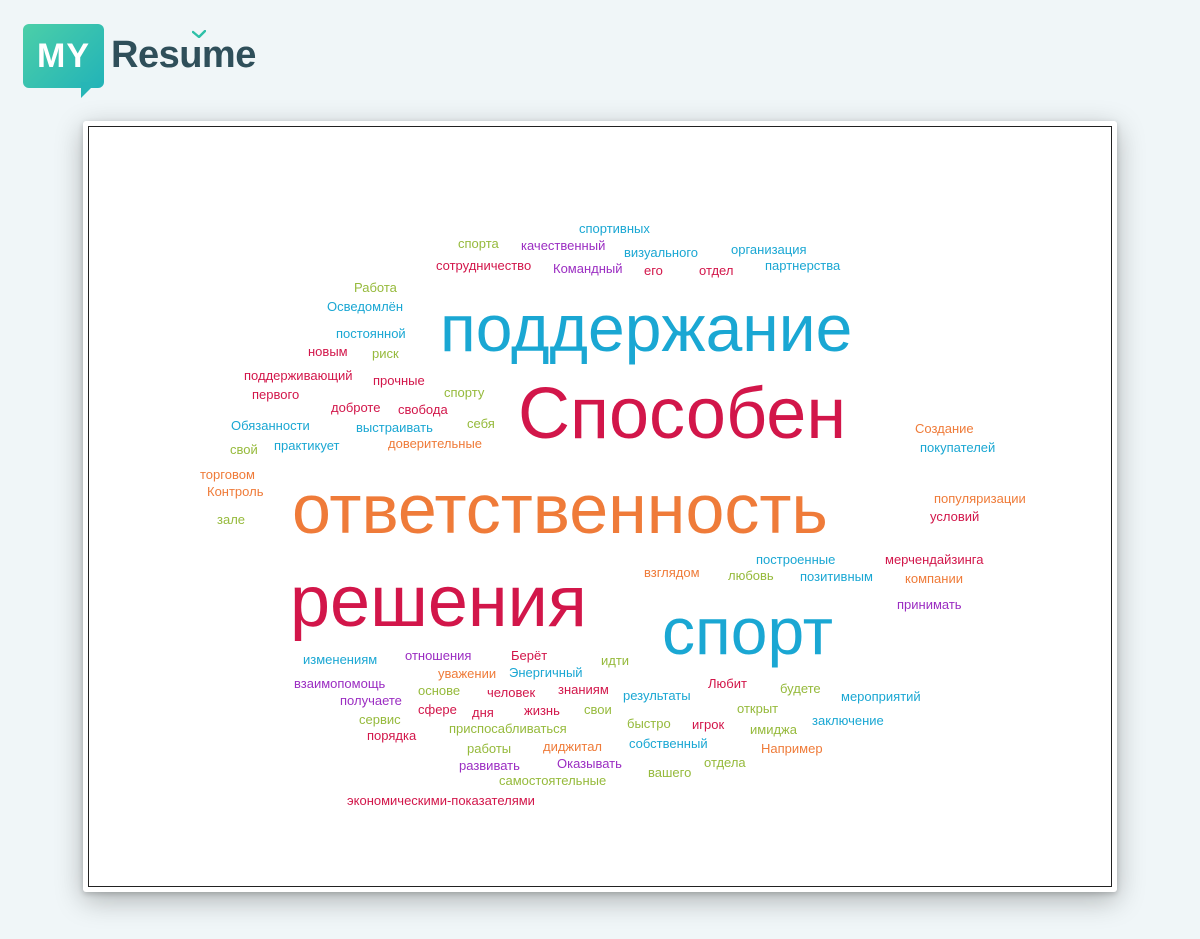 The width and height of the screenshot is (1200, 939). What do you see at coordinates (183, 55) in the screenshot?
I see `logo-wordmark: Resume` at bounding box center [183, 55].